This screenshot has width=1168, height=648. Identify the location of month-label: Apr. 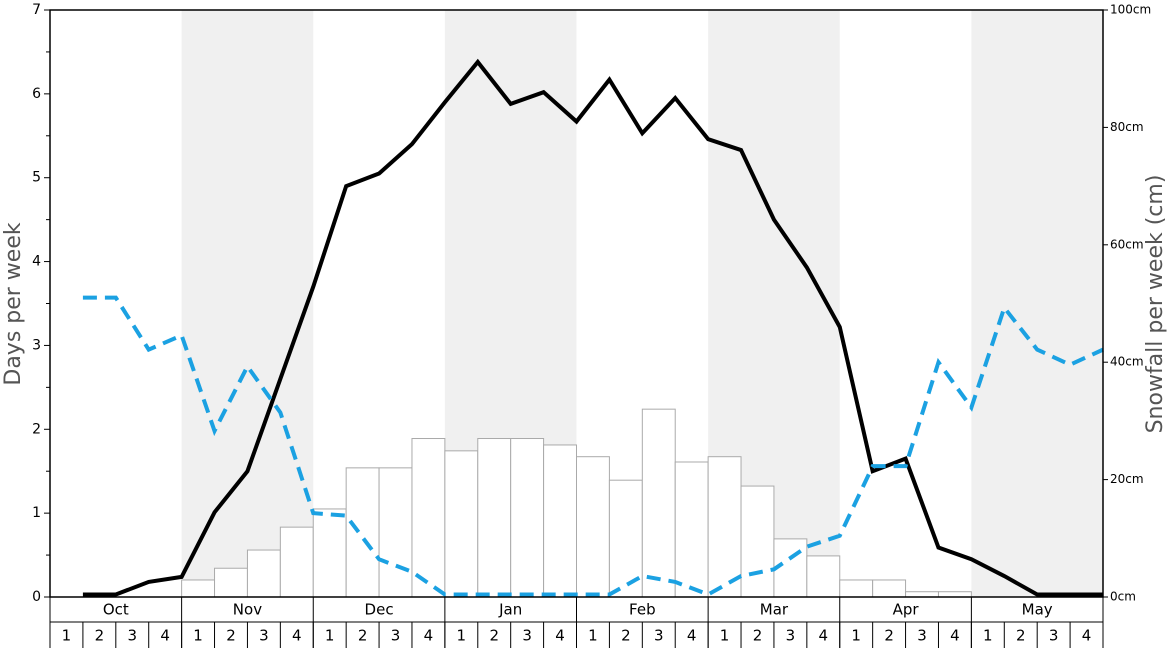
(906, 610).